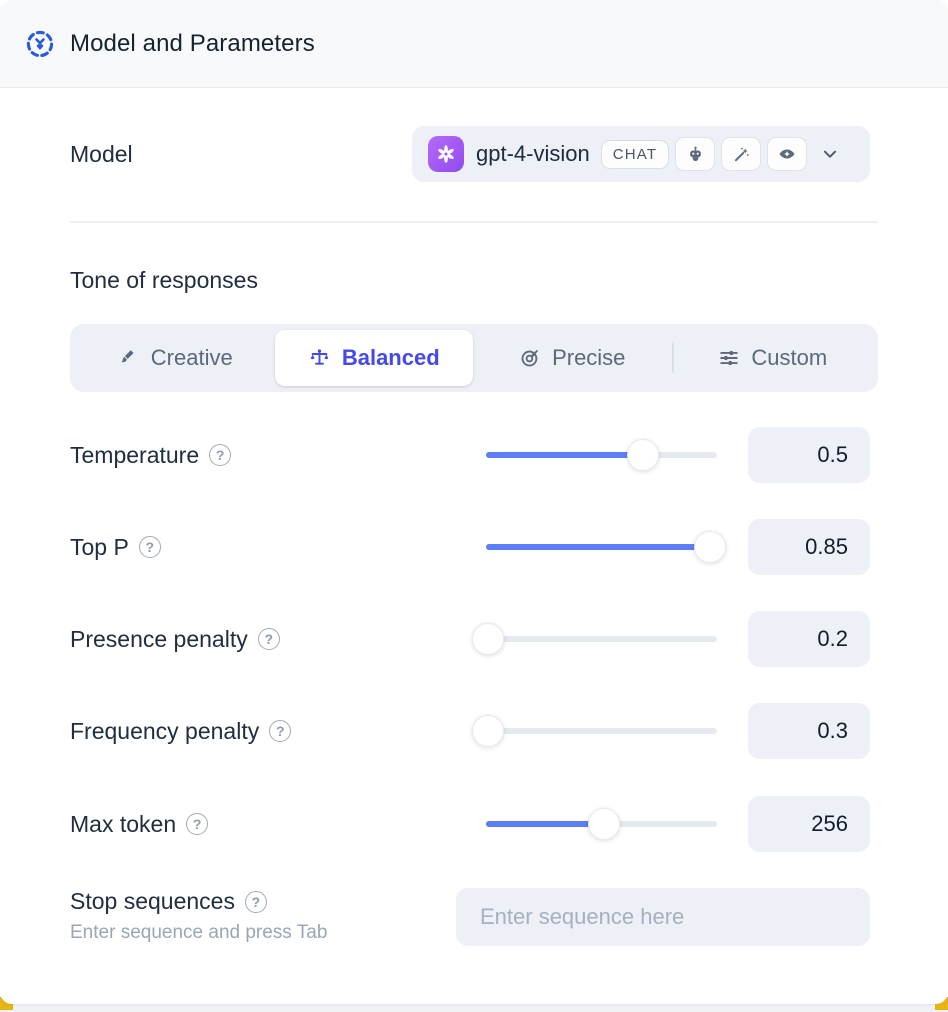 This screenshot has width=948, height=1012. What do you see at coordinates (101, 154) in the screenshot?
I see `model-label: Model` at bounding box center [101, 154].